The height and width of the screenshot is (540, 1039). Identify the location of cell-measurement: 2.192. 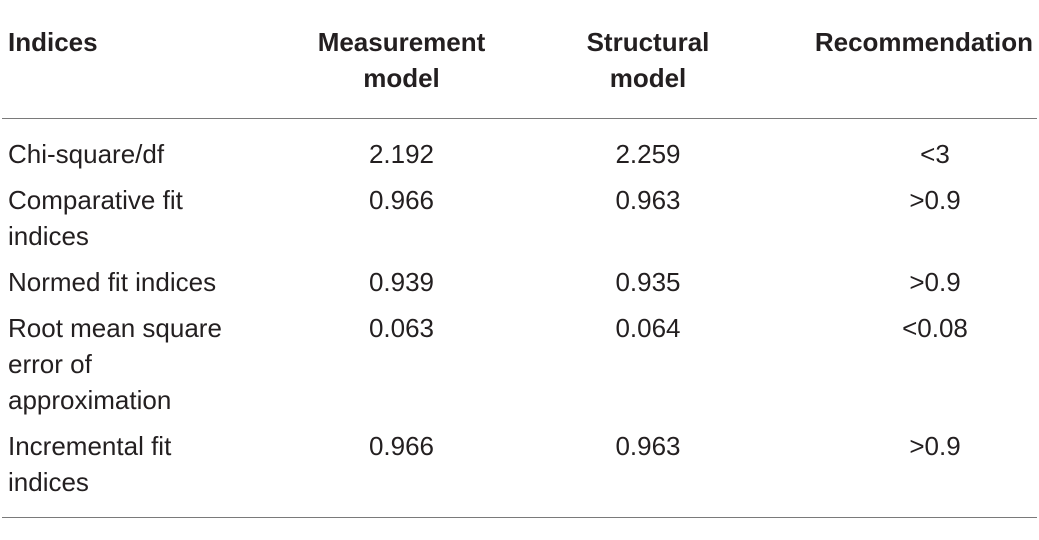
(401, 154).